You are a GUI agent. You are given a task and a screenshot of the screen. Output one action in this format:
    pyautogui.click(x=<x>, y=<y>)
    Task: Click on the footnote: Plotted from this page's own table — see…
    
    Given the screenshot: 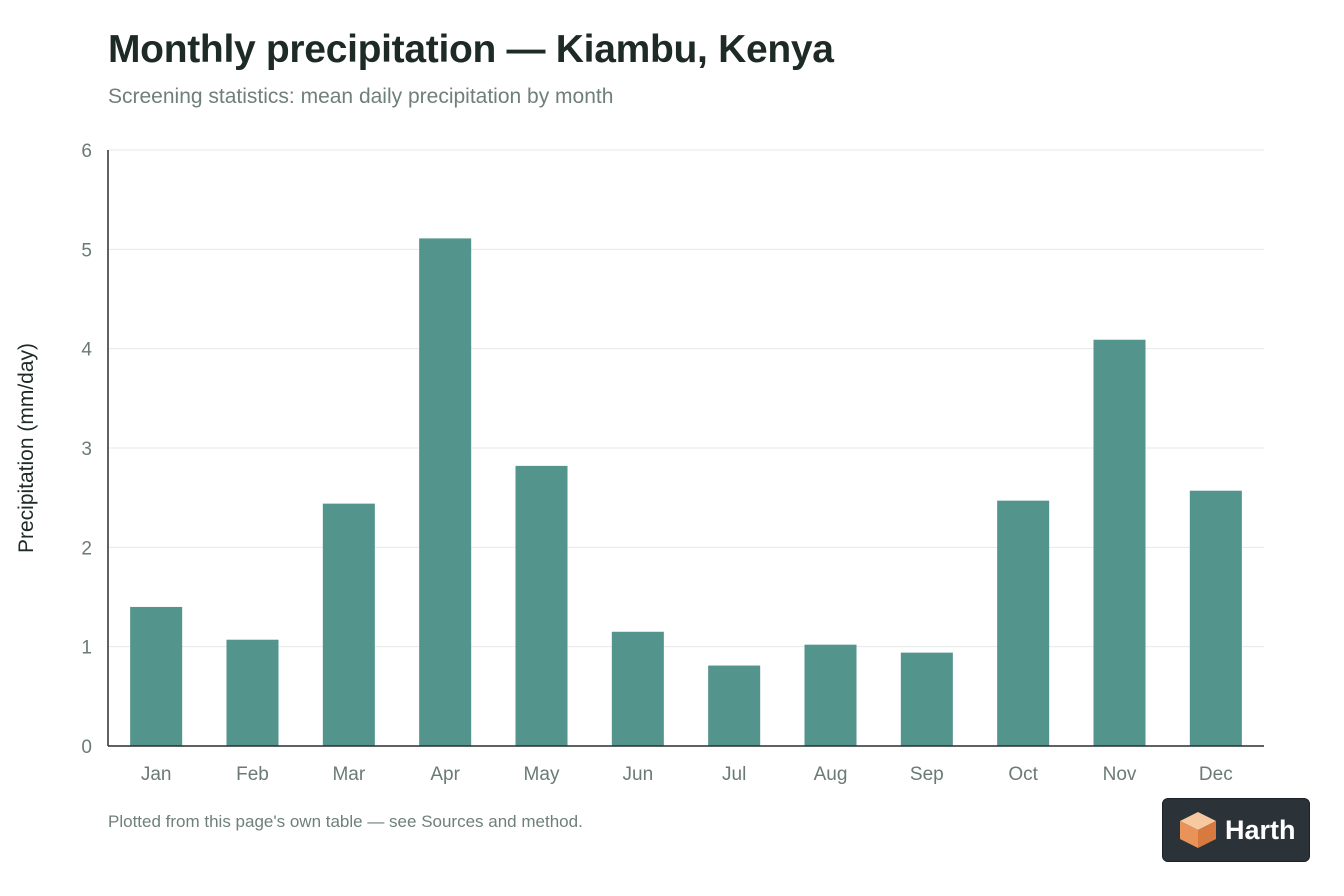 What is the action you would take?
    pyautogui.click(x=345, y=821)
    